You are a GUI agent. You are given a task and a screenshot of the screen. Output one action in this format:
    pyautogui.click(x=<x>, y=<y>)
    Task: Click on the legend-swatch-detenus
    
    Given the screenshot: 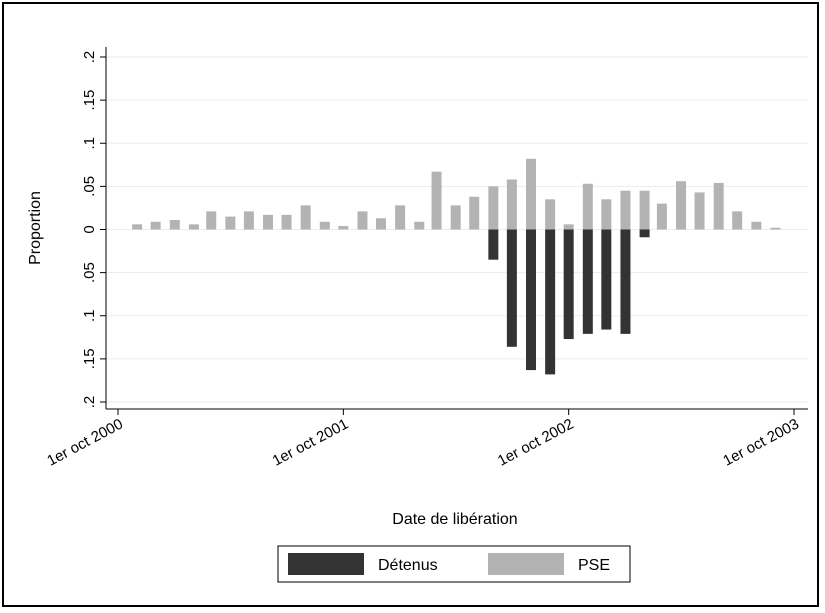 What is the action you would take?
    pyautogui.click(x=326, y=564)
    